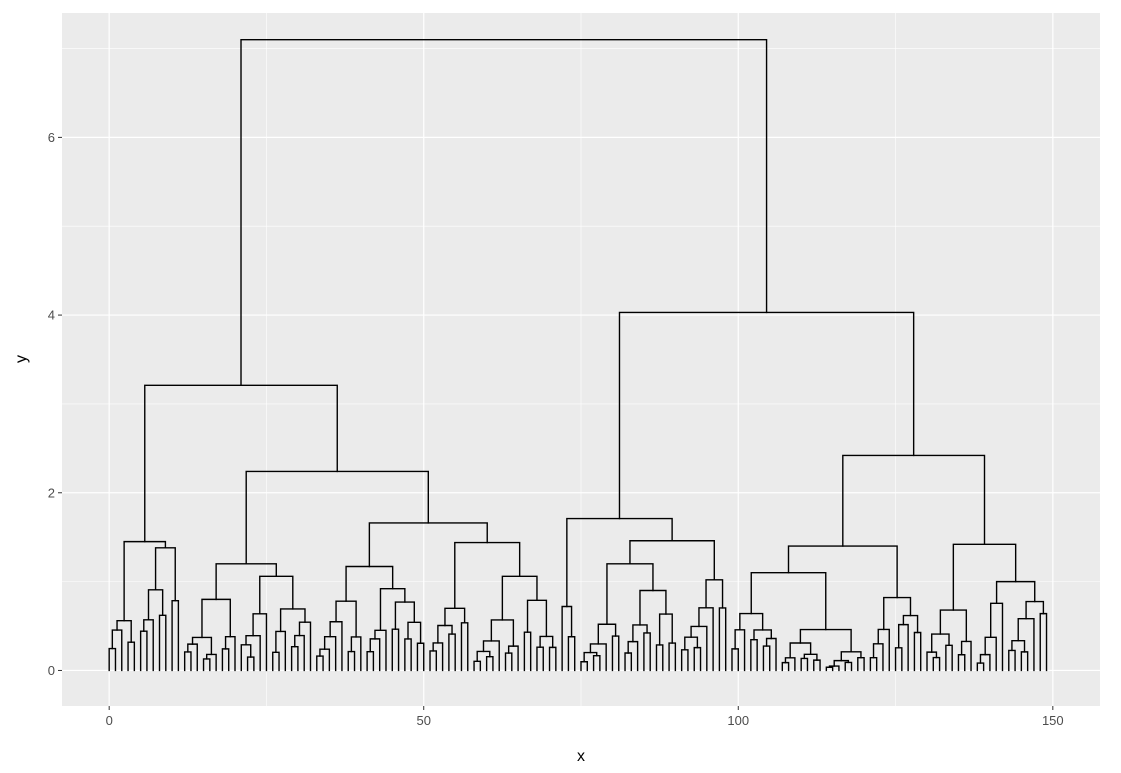 This screenshot has width=1121, height=773. What do you see at coordinates (581, 756) in the screenshot?
I see `x-axis-title: x` at bounding box center [581, 756].